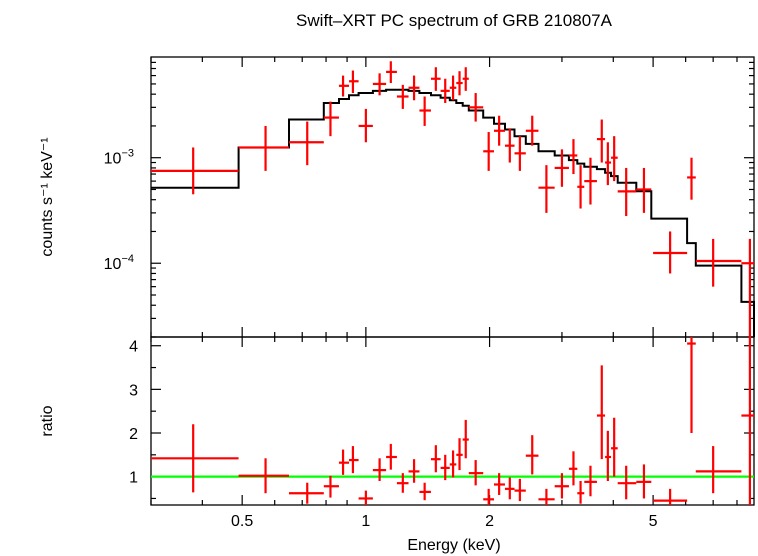 The image size is (758, 556). Describe the element at coordinates (47, 196) in the screenshot. I see `y-axis-label-spectrum: counts s⁻¹ keV⁻¹` at that location.